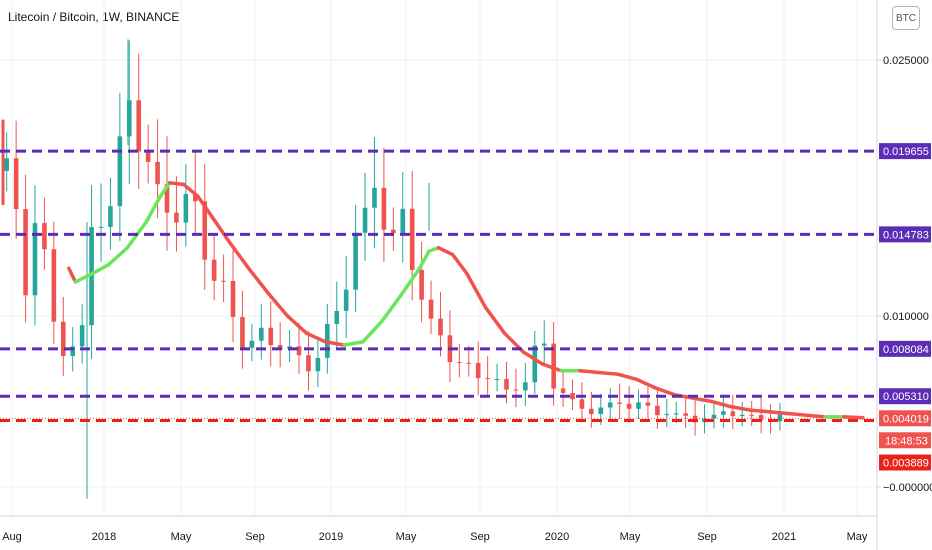  I want to click on level-tag-label: 0.019655, so click(906, 152).